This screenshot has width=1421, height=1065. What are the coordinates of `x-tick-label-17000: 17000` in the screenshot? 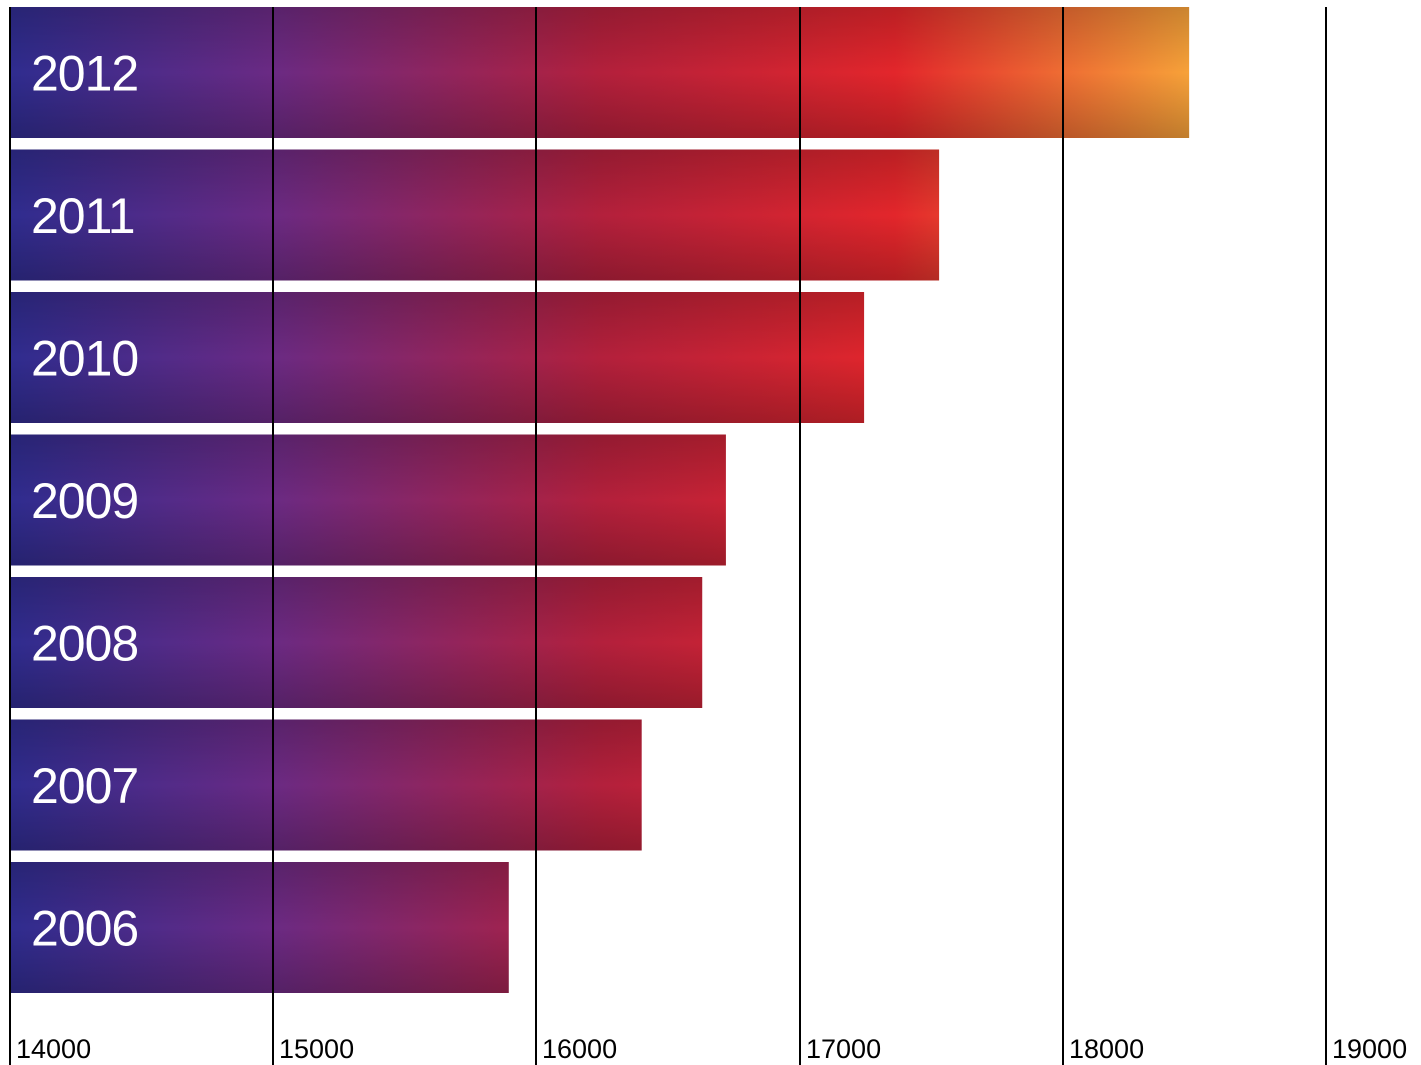 It's located at (843, 1049).